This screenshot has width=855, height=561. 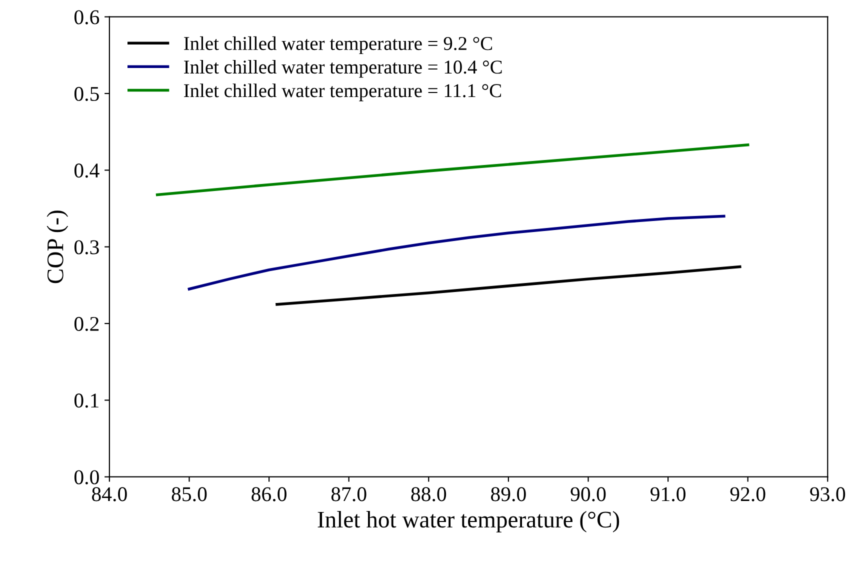 What do you see at coordinates (57, 247) in the screenshot?
I see `y-axis-title: COP (-)` at bounding box center [57, 247].